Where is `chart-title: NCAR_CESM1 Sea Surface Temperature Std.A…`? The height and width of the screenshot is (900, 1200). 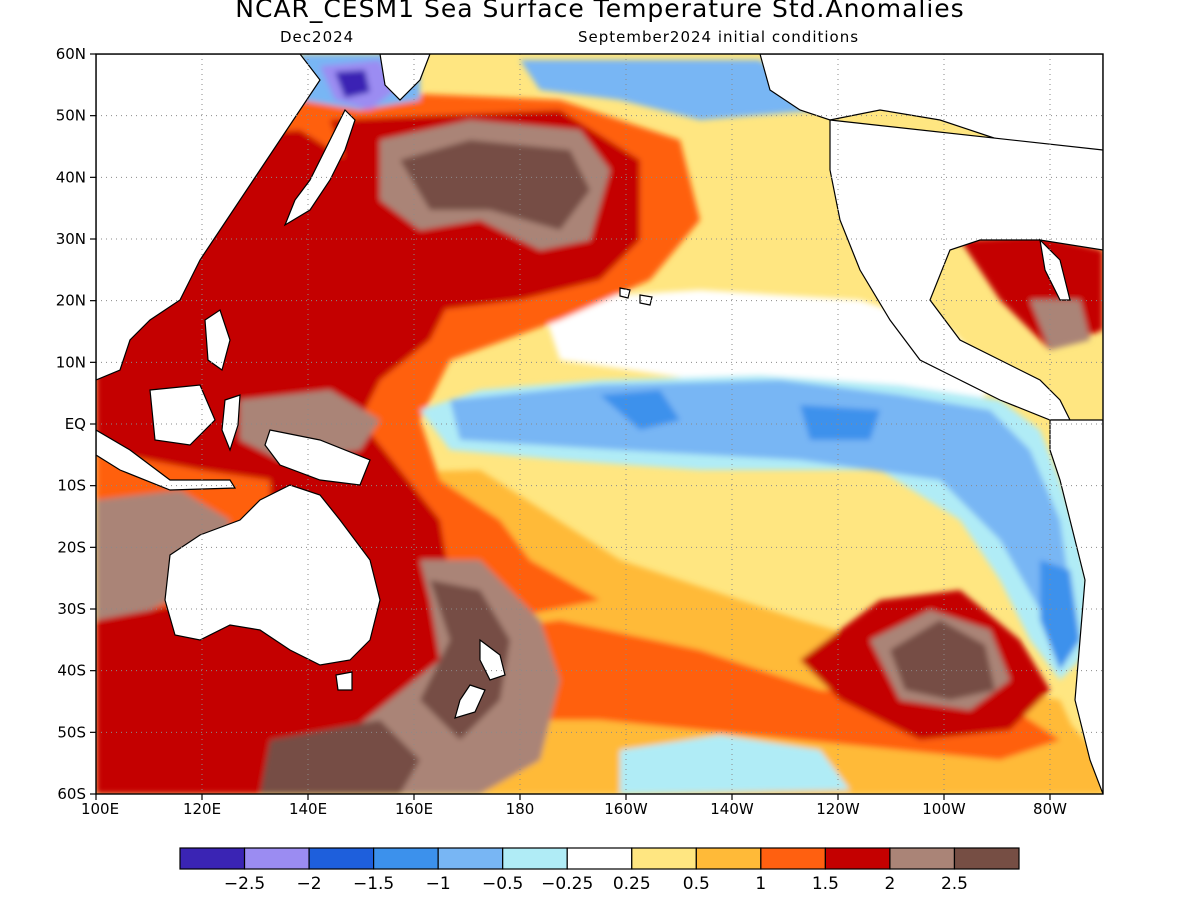 chart-title: NCAR_CESM1 Sea Surface Temperature Std.A… is located at coordinates (600, 11).